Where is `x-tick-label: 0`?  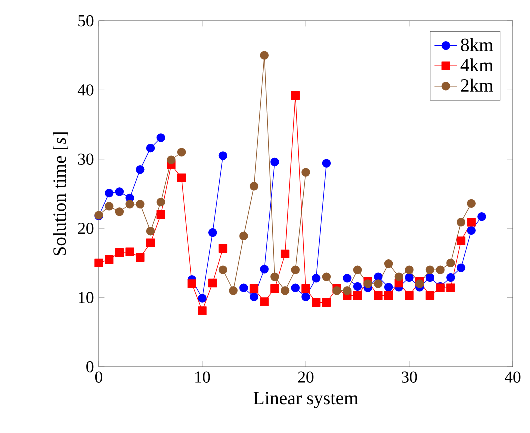
x-tick-label: 0 is located at coordinates (99, 377).